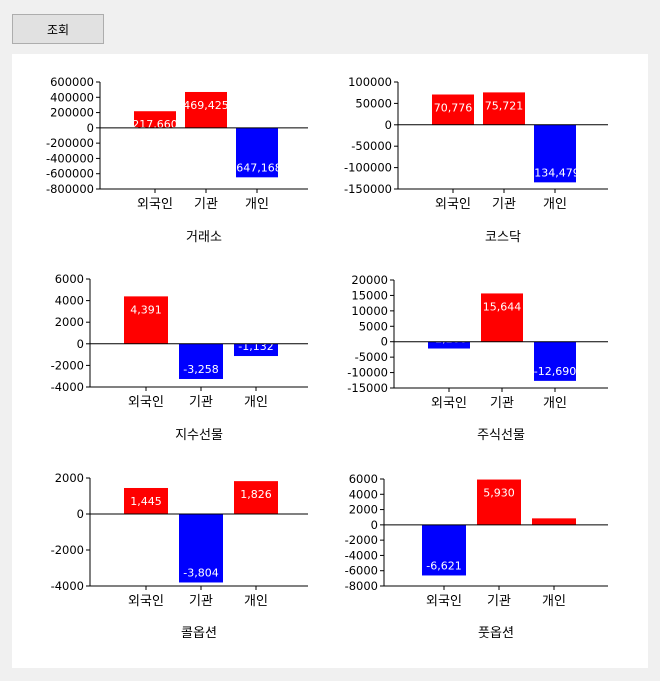 The width and height of the screenshot is (660, 681). Describe the element at coordinates (443, 565) in the screenshot. I see `bar-value-label: -6,621` at that location.